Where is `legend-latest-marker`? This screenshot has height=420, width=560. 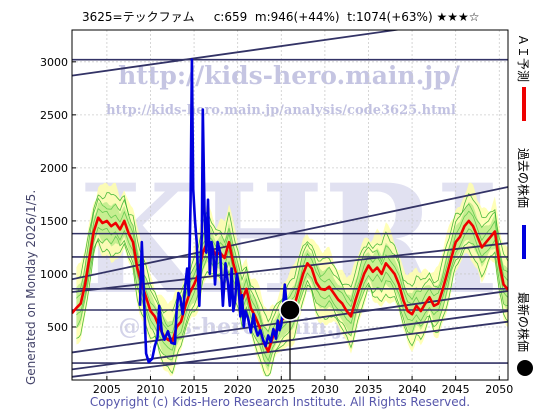 legend-latest-marker is located at coordinates (525, 368).